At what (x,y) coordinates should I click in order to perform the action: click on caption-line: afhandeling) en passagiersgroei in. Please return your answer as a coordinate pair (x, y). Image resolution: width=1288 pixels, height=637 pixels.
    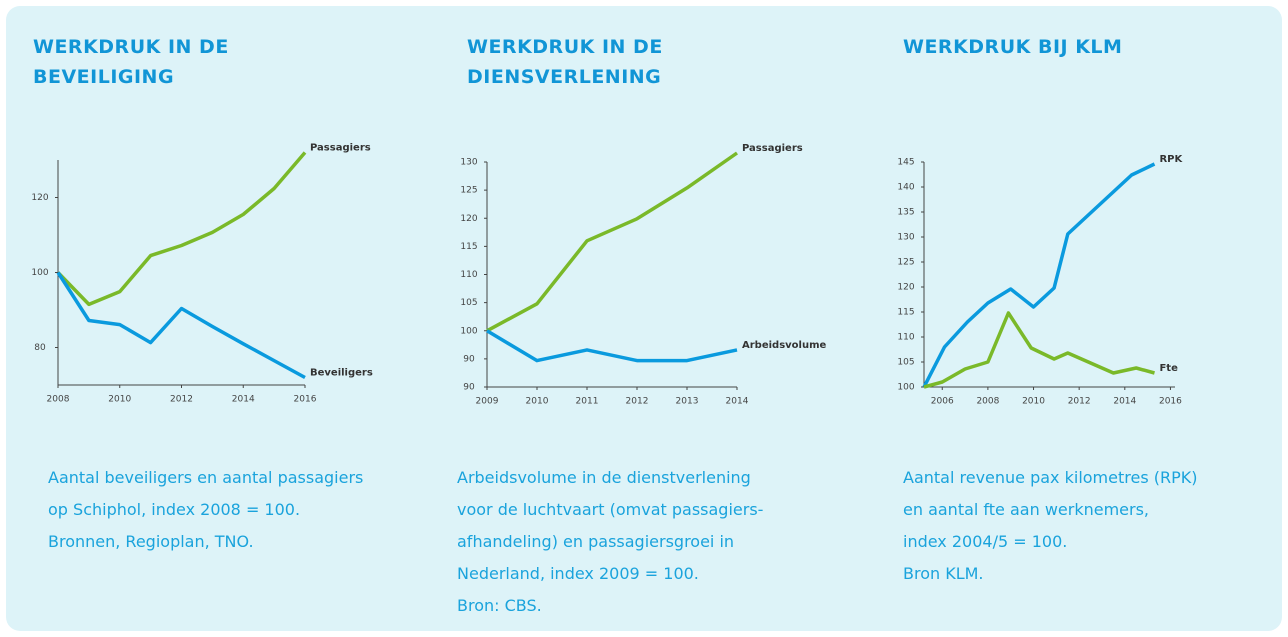
    Looking at the image, I should click on (596, 541).